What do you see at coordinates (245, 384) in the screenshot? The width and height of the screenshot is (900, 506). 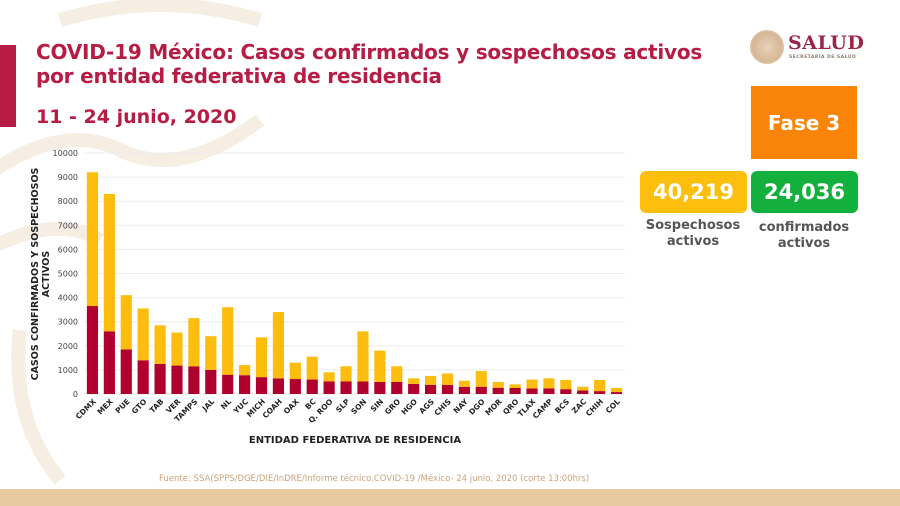 I see `bar-confirmed-yuc` at bounding box center [245, 384].